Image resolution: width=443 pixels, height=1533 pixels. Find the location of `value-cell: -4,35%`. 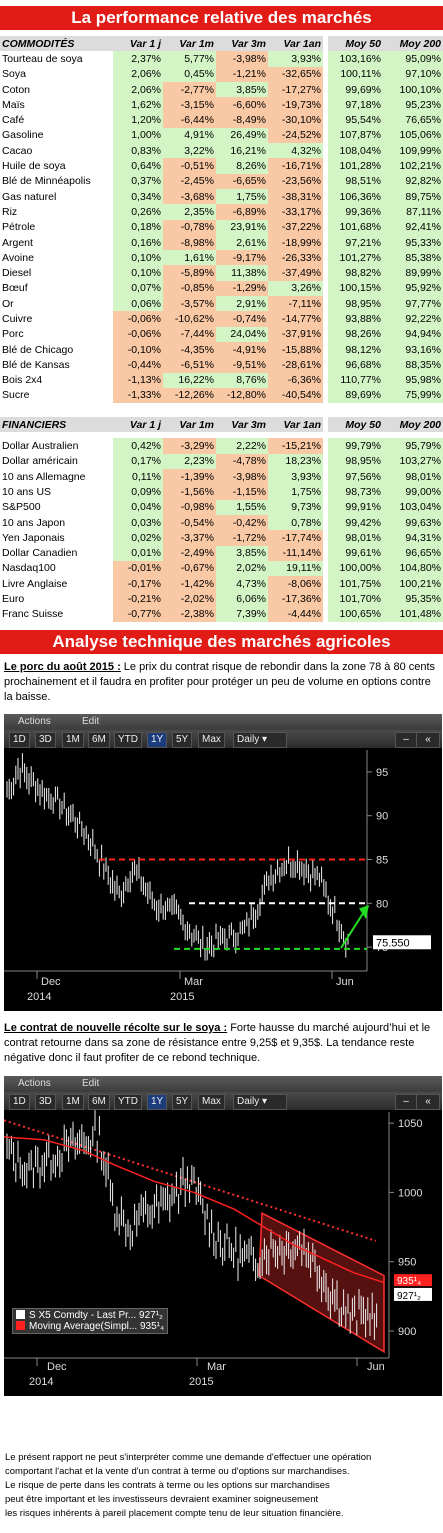

value-cell: -4,35% is located at coordinates (189, 349).